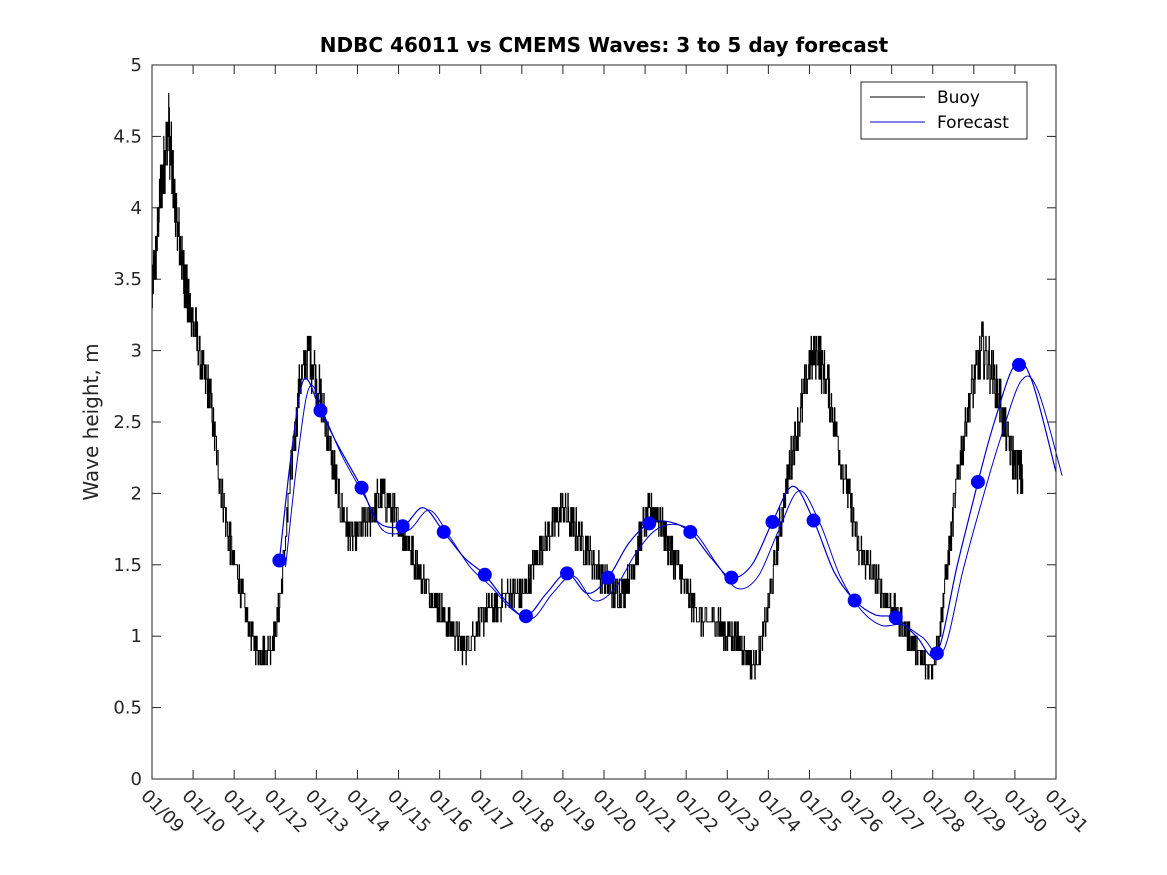 This screenshot has height=875, width=1167. Describe the element at coordinates (127, 279) in the screenshot. I see `y-tick-label: 3.5` at that location.